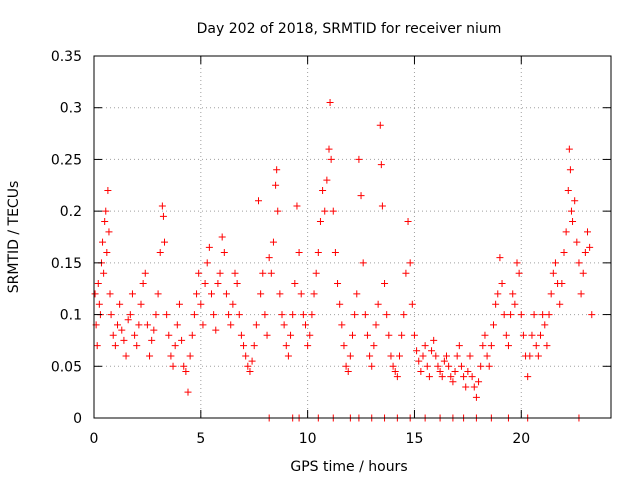  I want to click on y-tick-label: 0.35, so click(66, 57).